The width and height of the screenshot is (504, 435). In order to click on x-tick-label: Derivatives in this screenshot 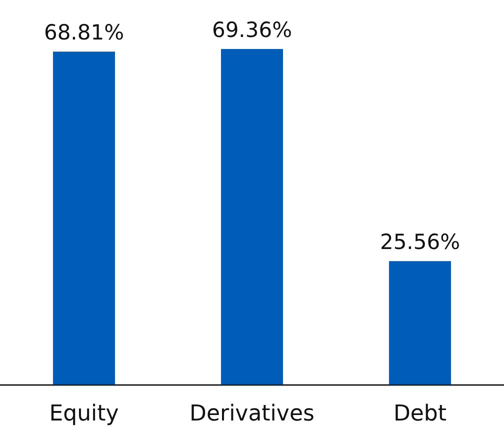, I will do `click(252, 414)`.